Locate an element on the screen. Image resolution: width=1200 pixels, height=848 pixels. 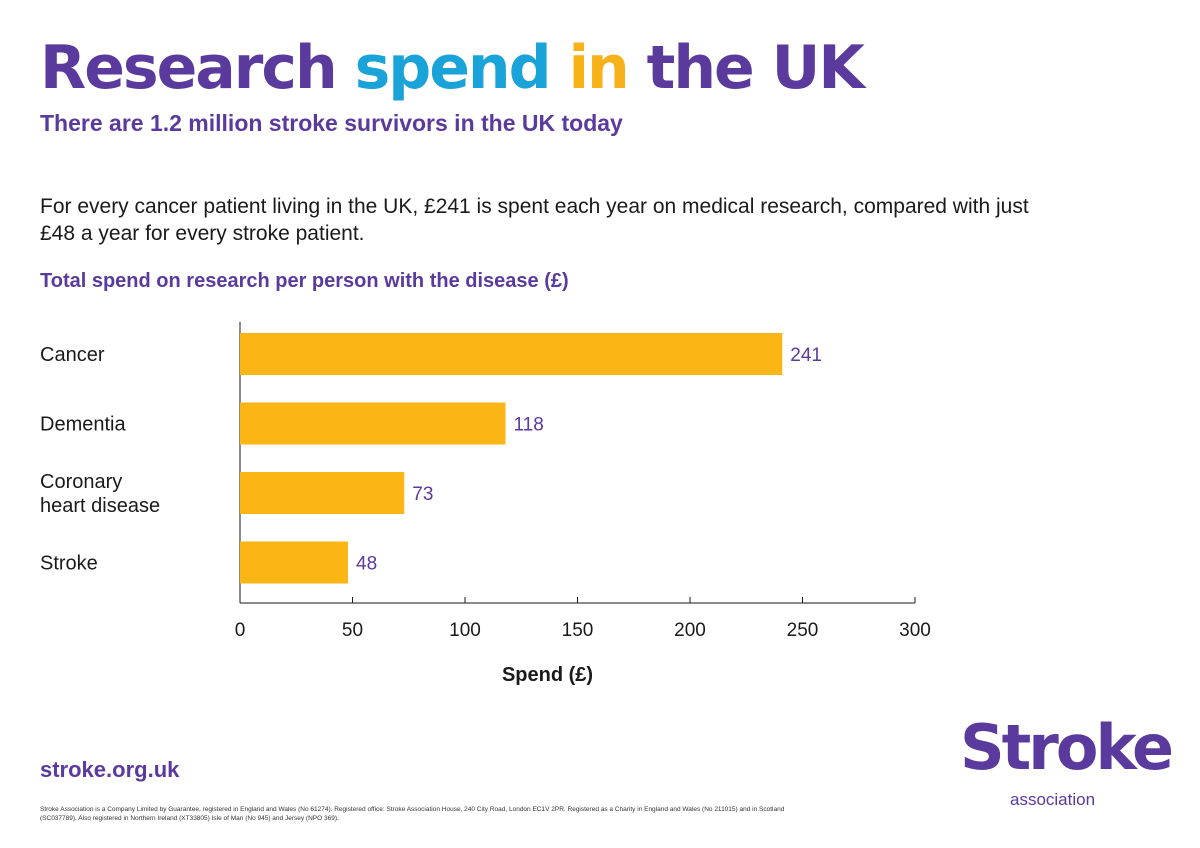
x-tick-label: 300 is located at coordinates (915, 630).